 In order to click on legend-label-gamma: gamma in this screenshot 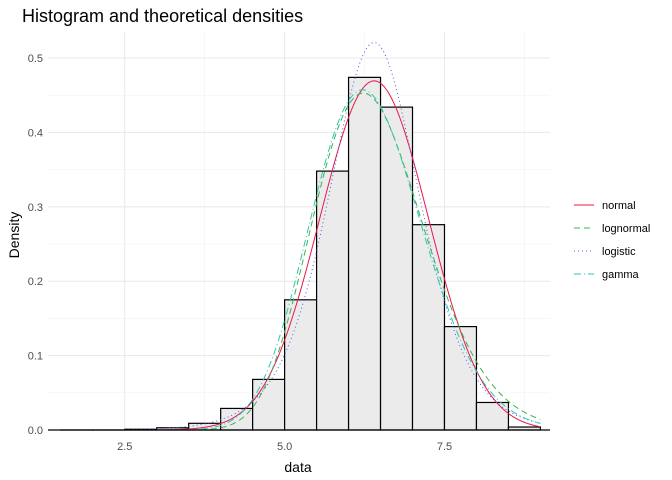, I will do `click(621, 275)`.